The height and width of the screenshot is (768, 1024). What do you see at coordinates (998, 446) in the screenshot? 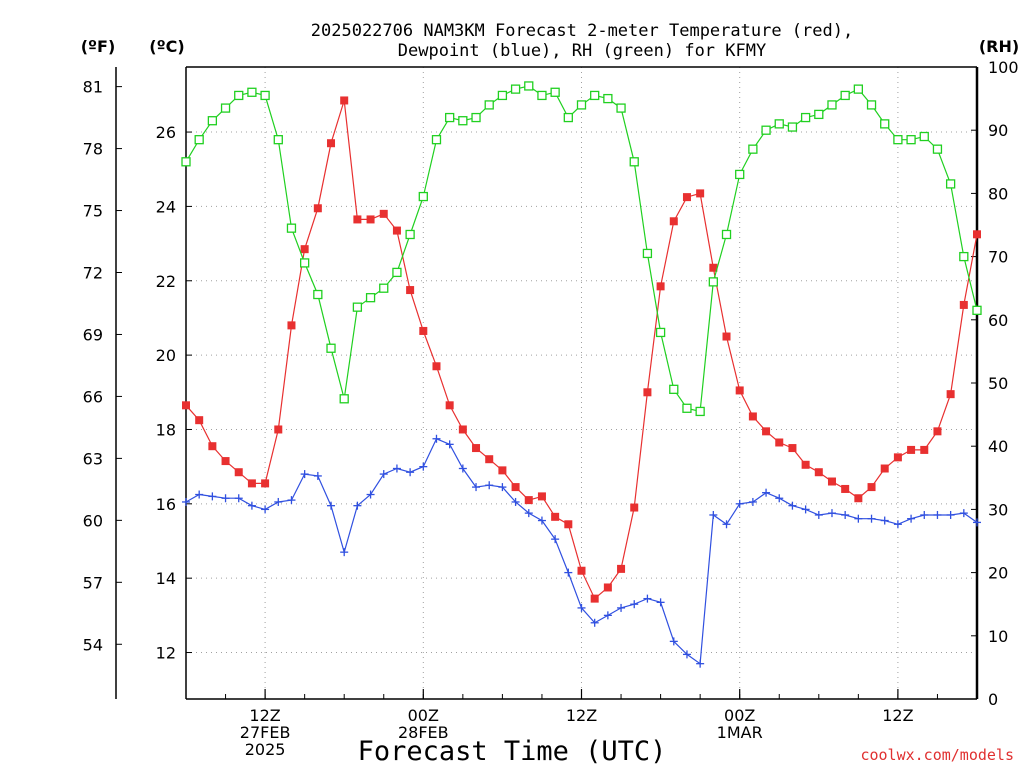
I see `rh-tick-label: 40` at bounding box center [998, 446].